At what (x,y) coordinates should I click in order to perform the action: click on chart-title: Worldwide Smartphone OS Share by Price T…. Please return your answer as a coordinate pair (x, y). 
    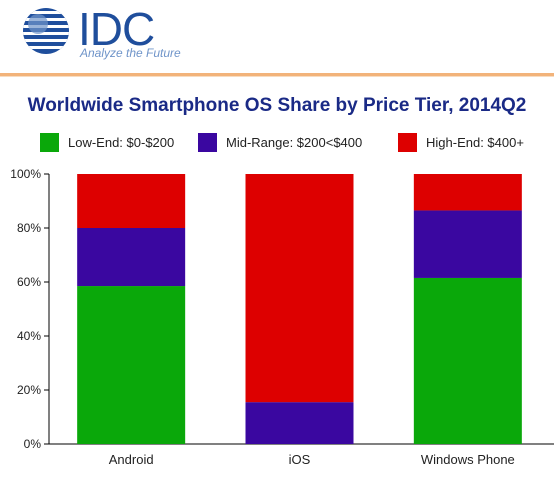
    Looking at the image, I should click on (277, 105).